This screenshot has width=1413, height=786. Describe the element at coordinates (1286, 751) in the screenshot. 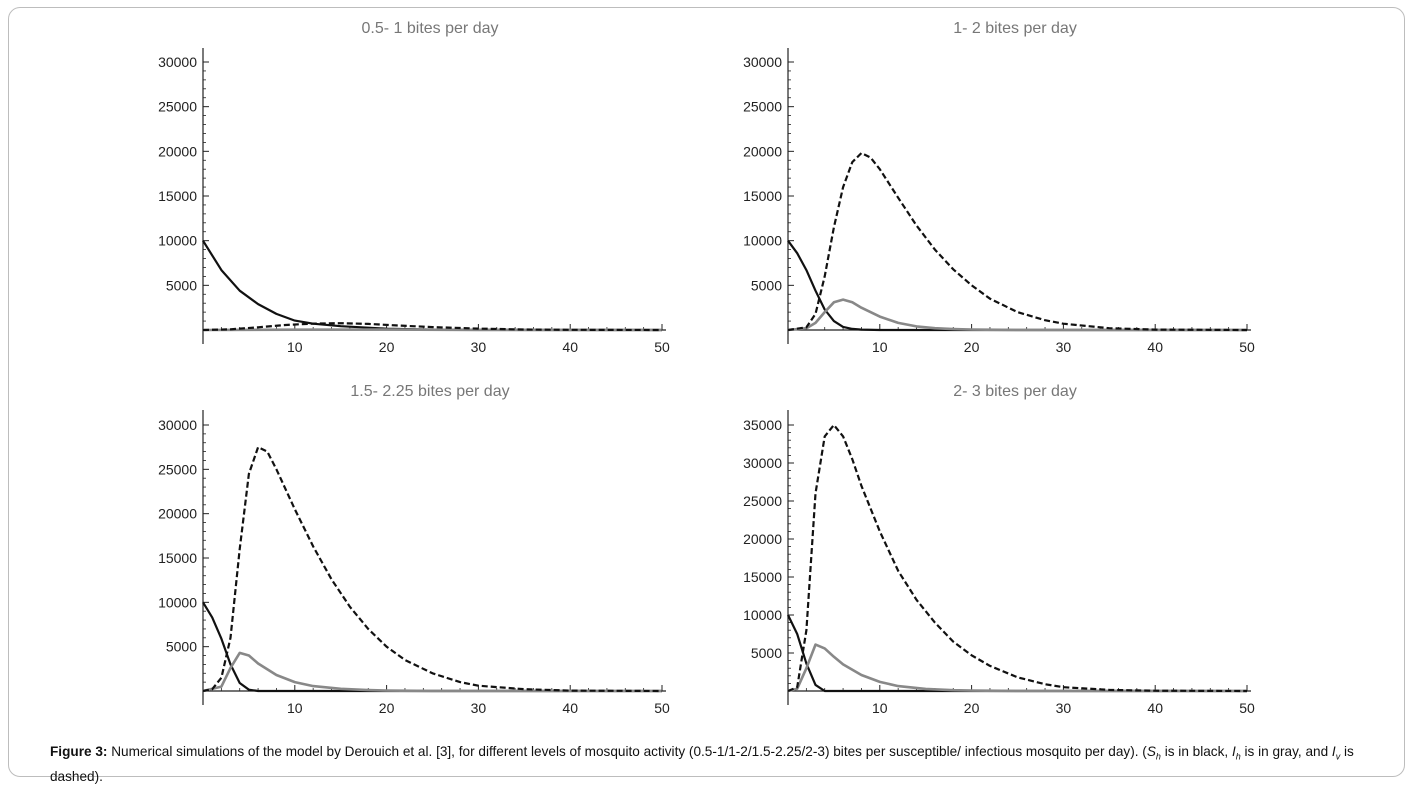

I see `caption-mid2: is in gray, and` at that location.